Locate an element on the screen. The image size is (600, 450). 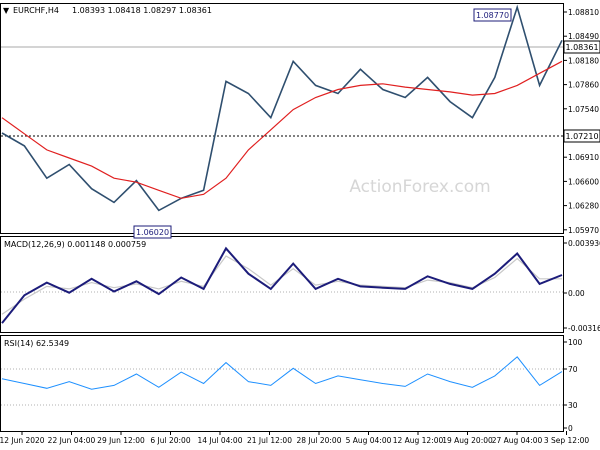
price-tick-label: 1.08180 is located at coordinates (583, 60).